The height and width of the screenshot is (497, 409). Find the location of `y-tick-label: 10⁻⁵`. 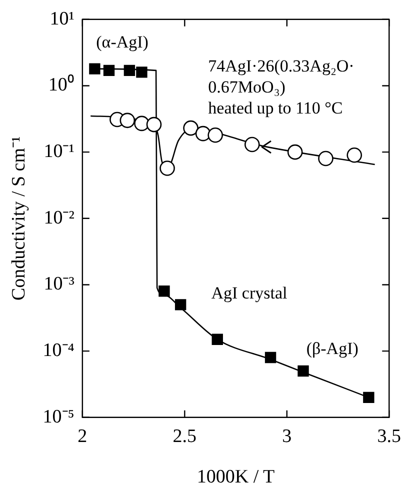

y-tick-label: 10⁻⁵ is located at coordinates (58, 417).